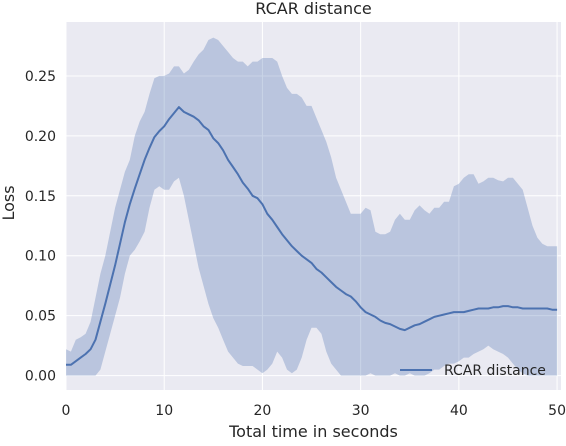  I want to click on y-tick-labels: 0.00 0.05 0.10 0.15 0.20 0.25, so click(40, 227).